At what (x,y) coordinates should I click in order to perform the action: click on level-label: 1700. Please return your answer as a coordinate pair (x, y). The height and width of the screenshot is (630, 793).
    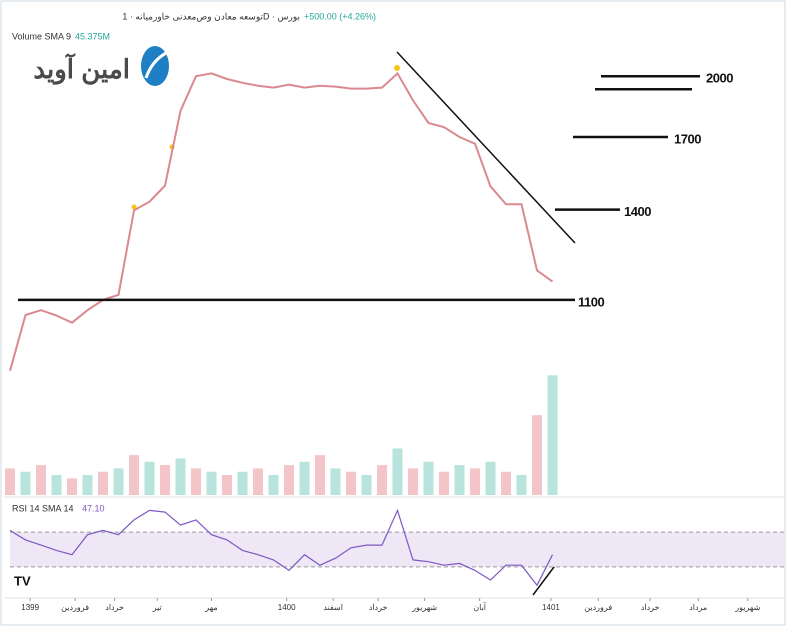
    Looking at the image, I should click on (687, 138).